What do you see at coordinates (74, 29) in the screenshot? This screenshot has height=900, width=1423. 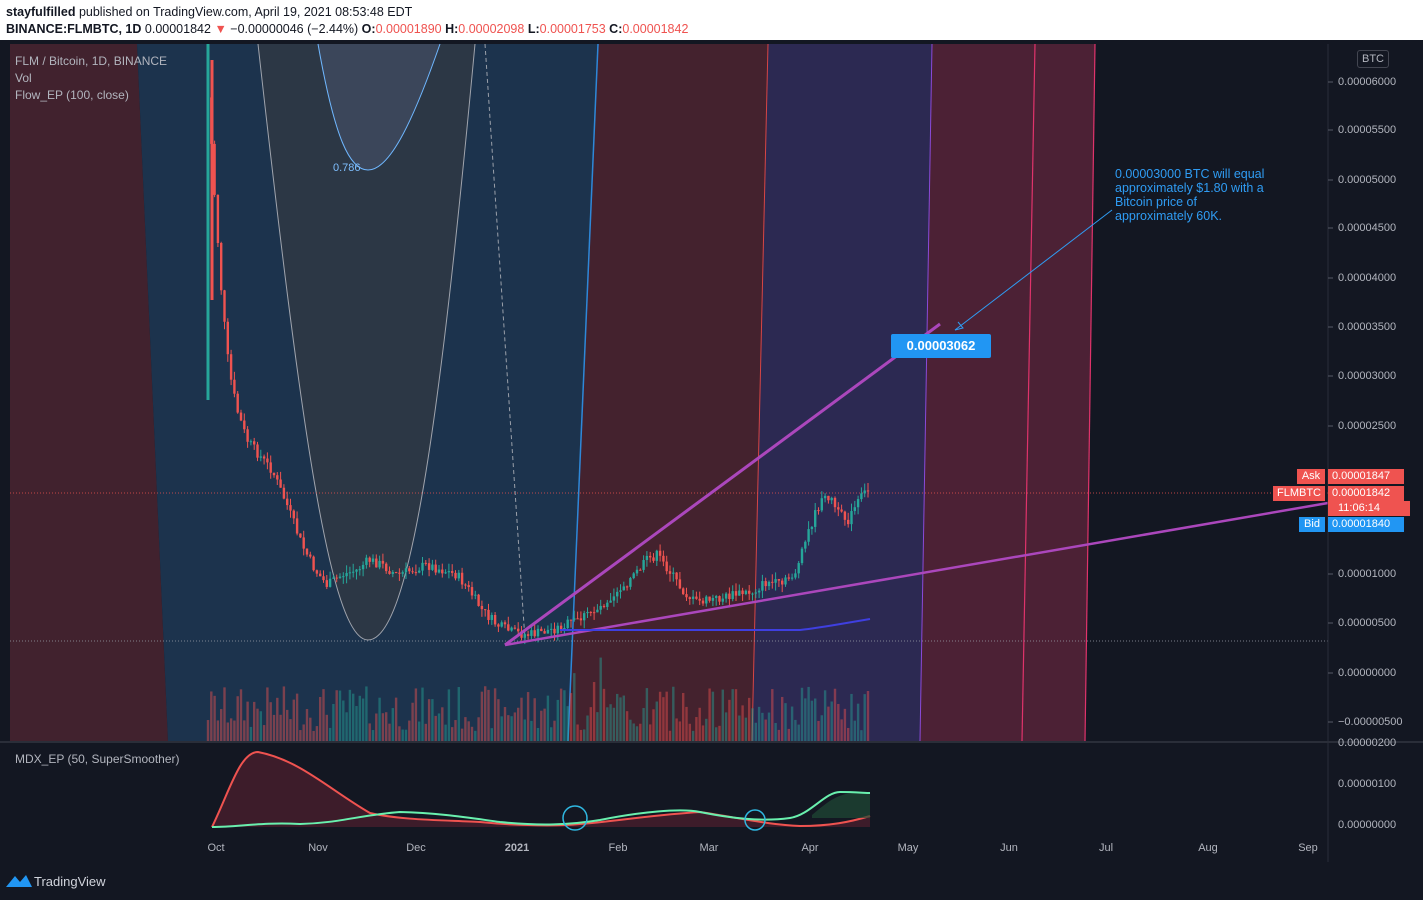 I see `symbol-label: BINANCE:FLMBTC, 1D` at bounding box center [74, 29].